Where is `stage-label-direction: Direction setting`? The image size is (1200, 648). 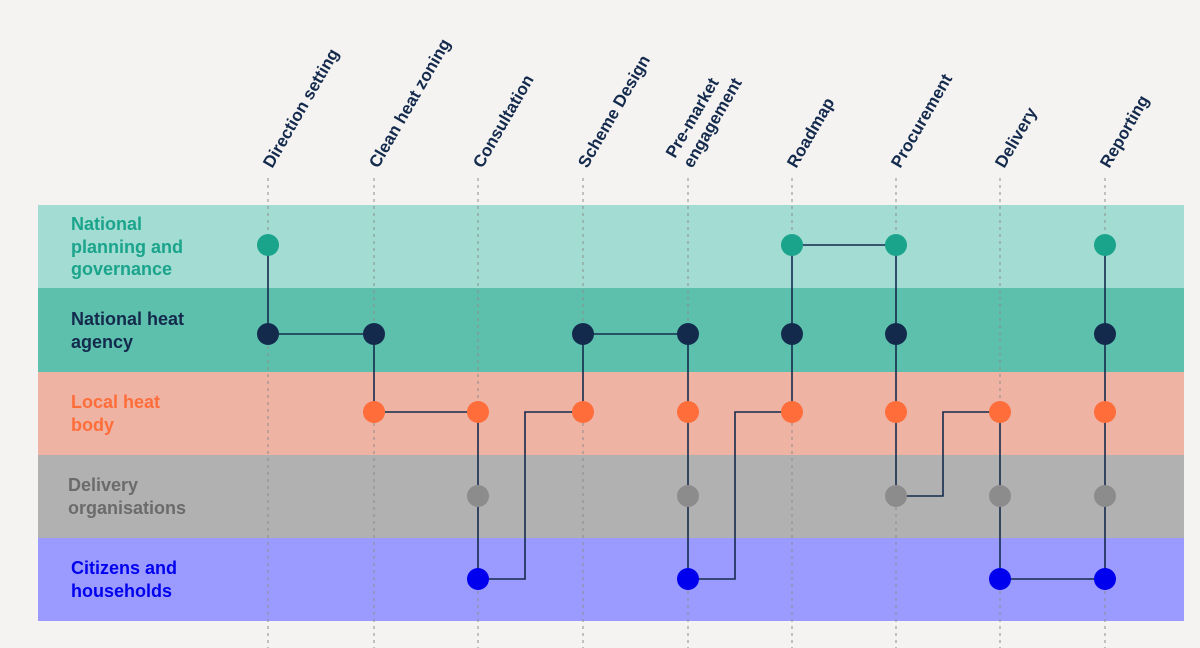
stage-label-direction: Direction setting is located at coordinates (301, 108).